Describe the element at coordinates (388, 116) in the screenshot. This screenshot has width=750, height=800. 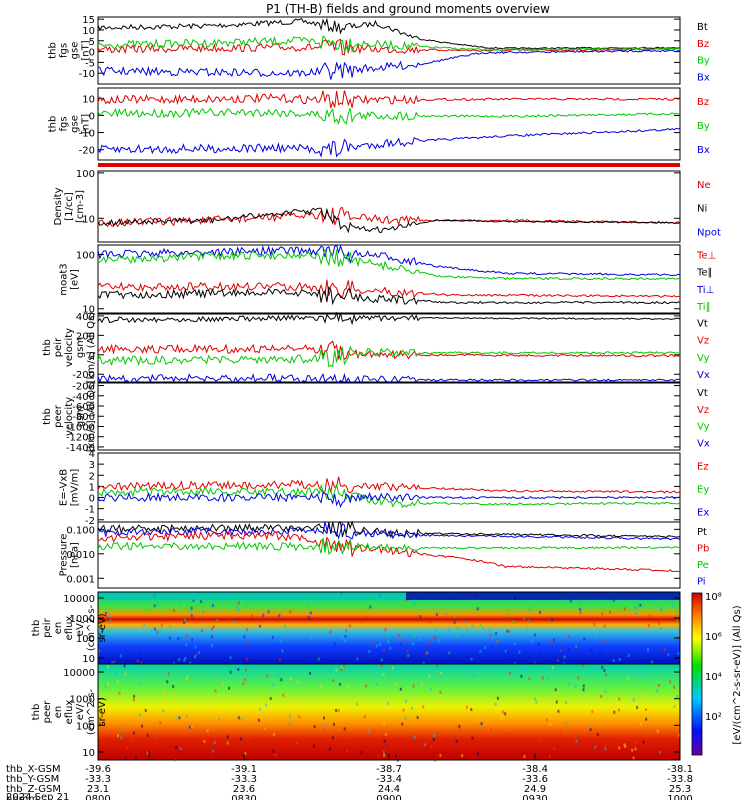
I see `series-By` at that location.